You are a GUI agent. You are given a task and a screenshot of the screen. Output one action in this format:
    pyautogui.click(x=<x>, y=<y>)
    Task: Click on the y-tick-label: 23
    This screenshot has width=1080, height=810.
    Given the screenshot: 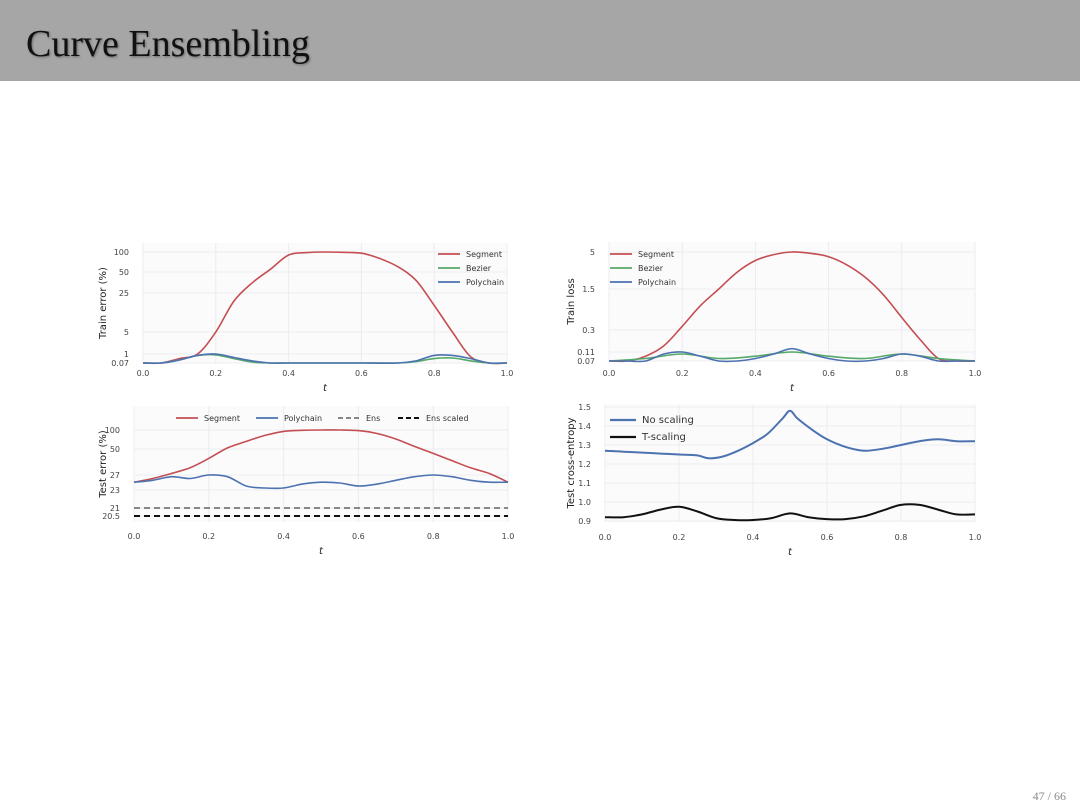 What is the action you would take?
    pyautogui.click(x=115, y=490)
    